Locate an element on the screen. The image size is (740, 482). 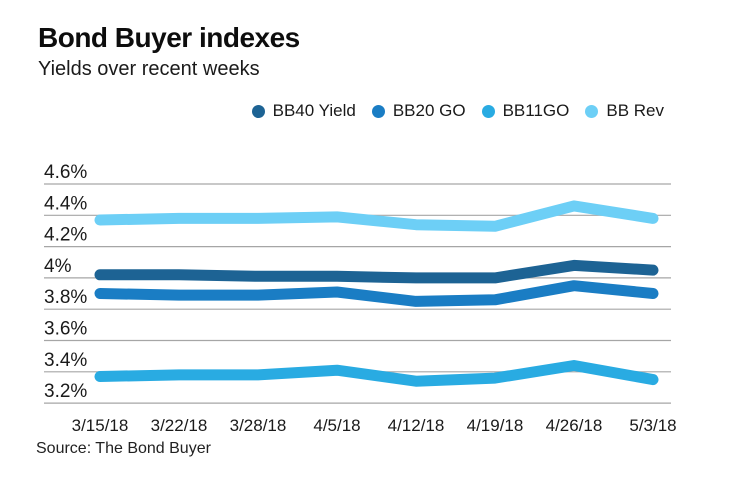
x-tick-label: 3/15/18 is located at coordinates (100, 425).